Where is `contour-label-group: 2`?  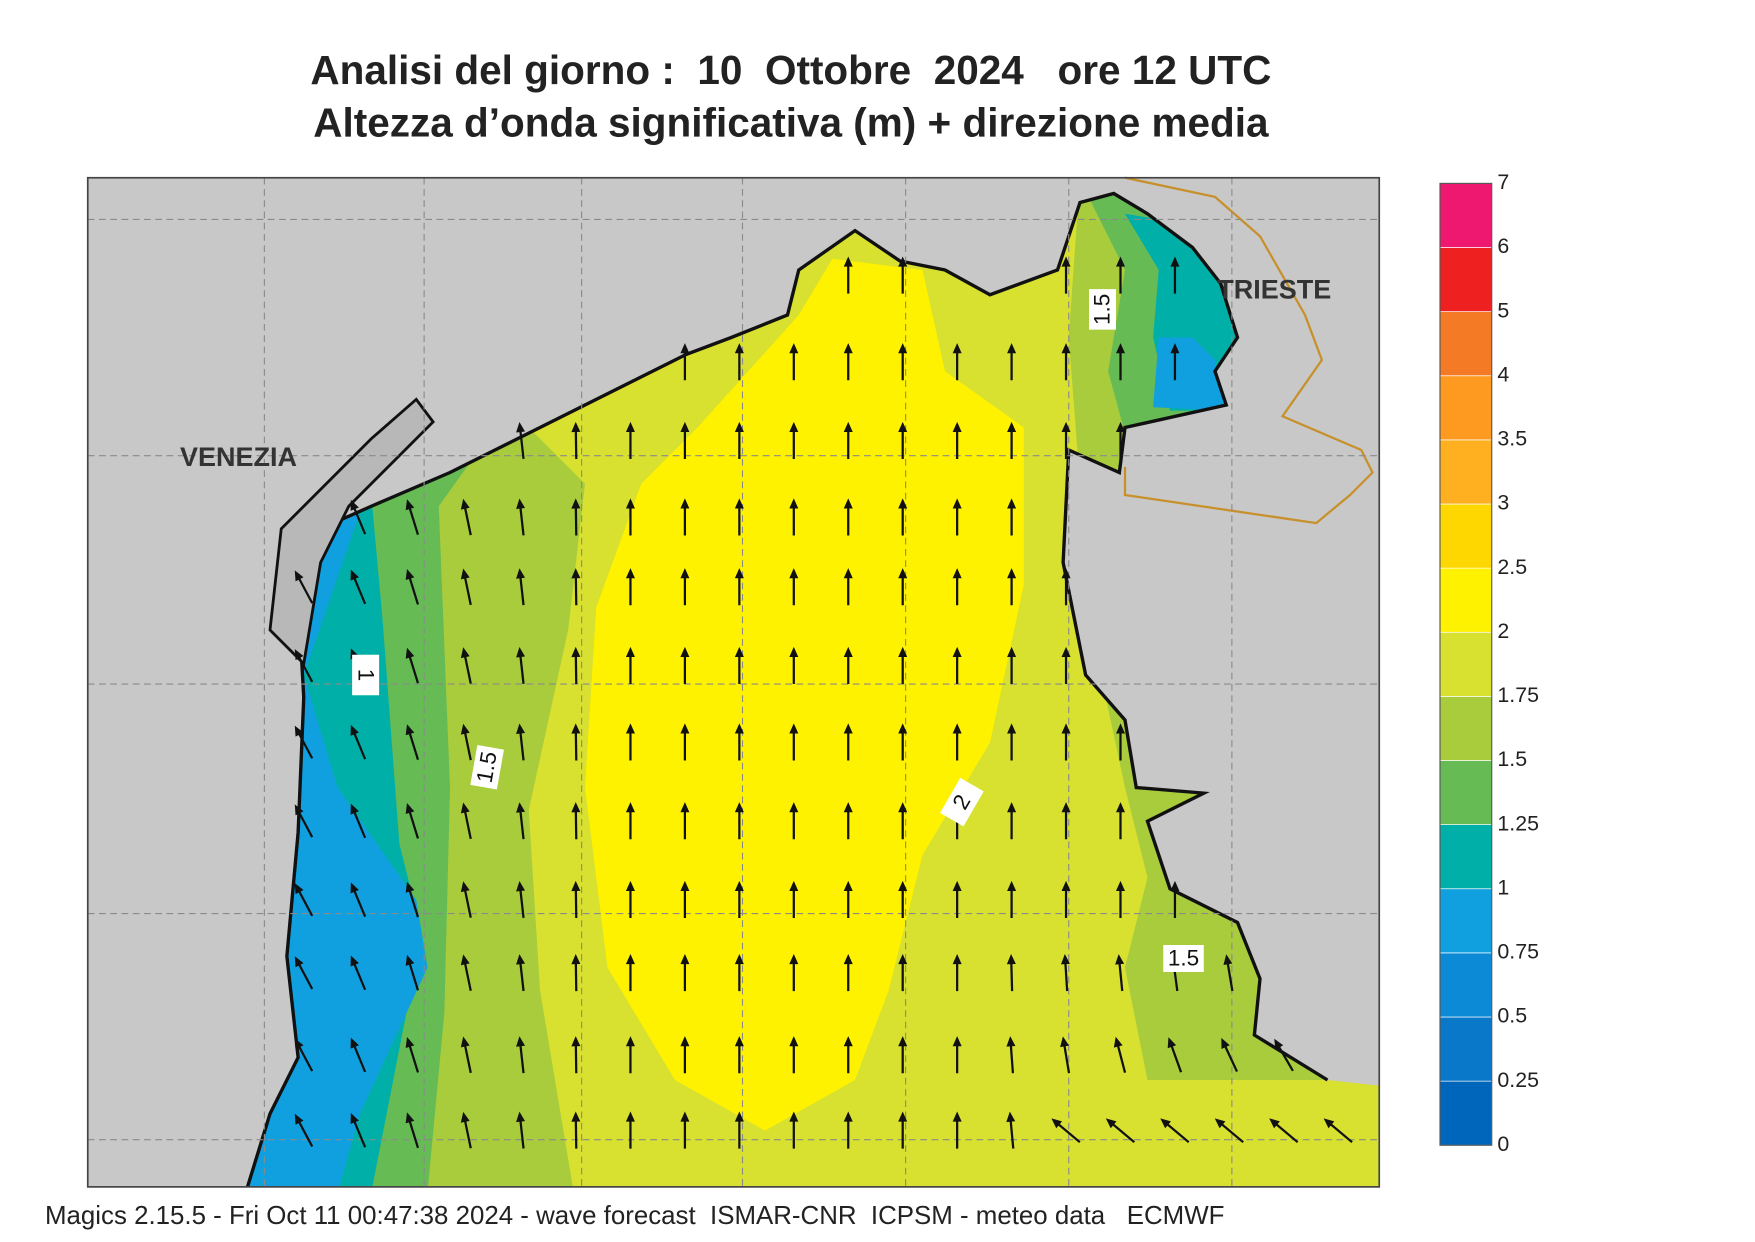
contour-label-group: 2 is located at coordinates (962, 802).